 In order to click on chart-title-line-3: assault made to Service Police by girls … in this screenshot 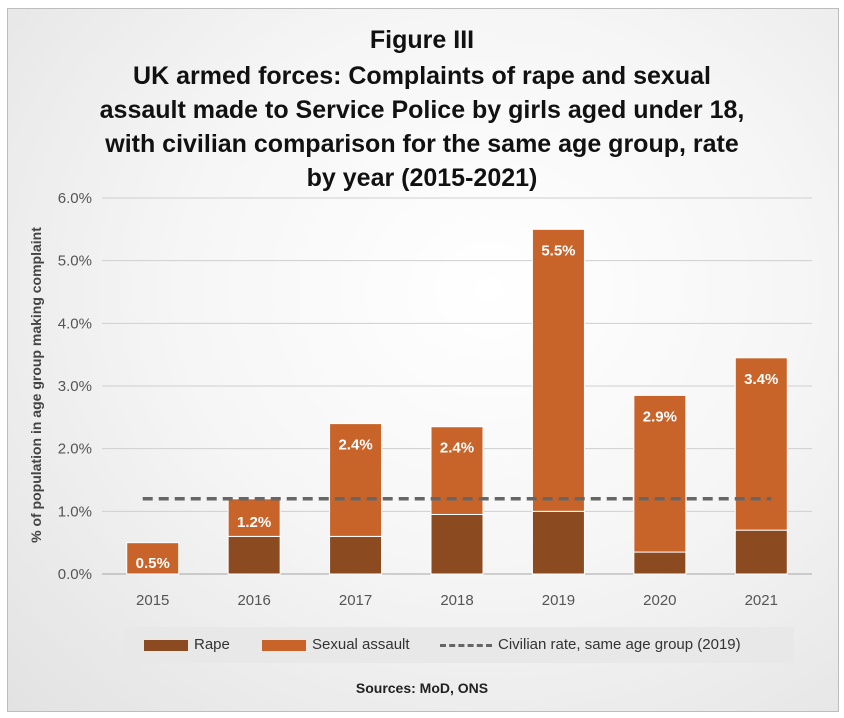, I will do `click(422, 110)`.